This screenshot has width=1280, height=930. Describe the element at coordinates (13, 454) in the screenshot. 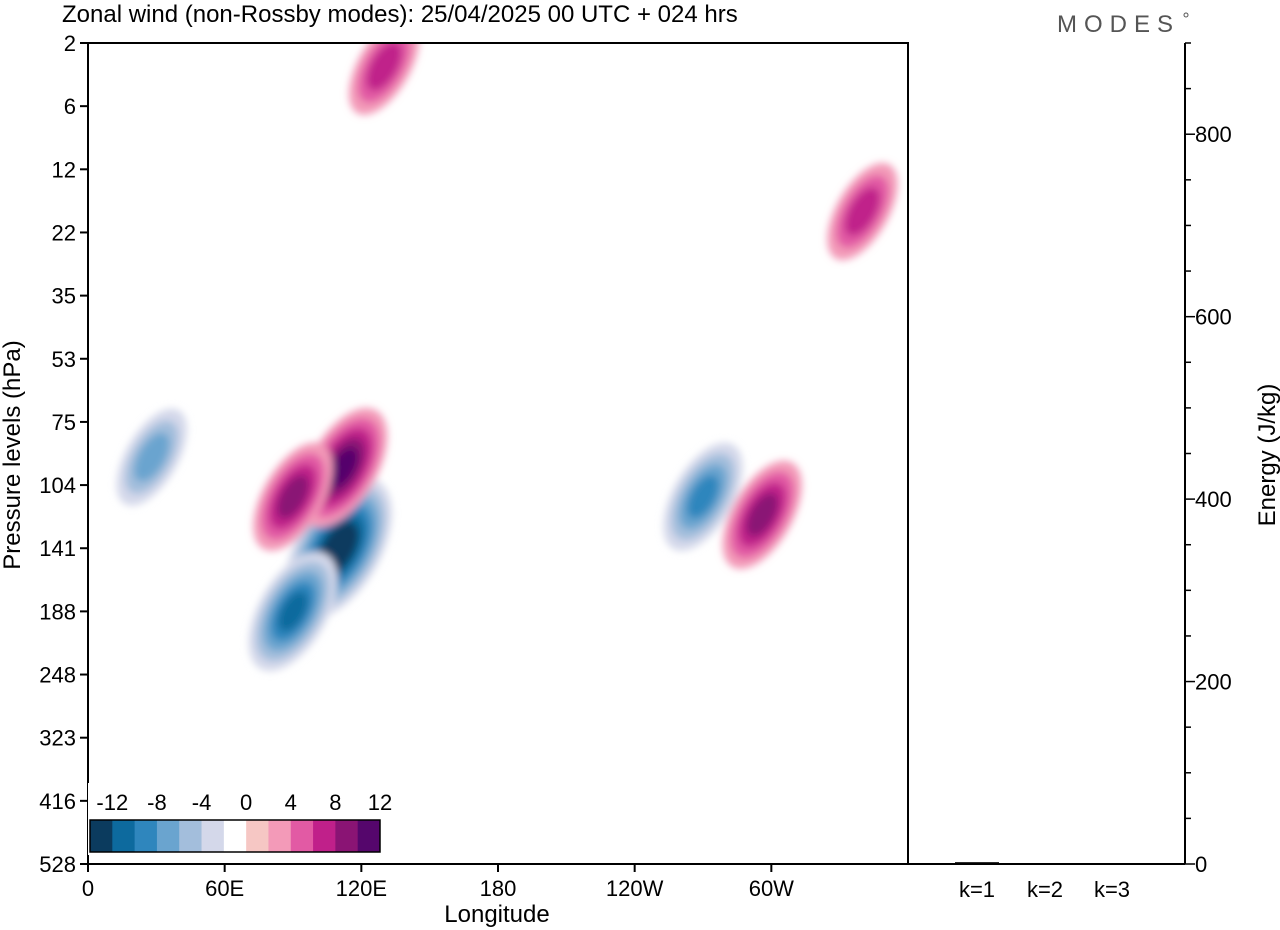

I see `y-axis-label: Pressure levels (hPa)` at that location.